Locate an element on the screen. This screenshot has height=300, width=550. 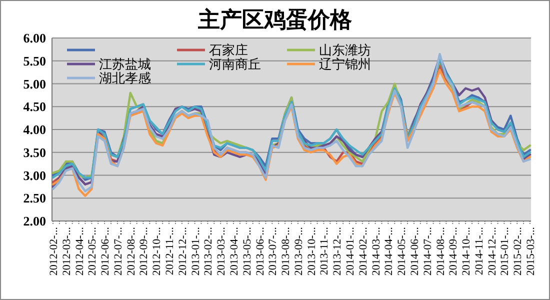
y-tick-label: 4.00 is located at coordinates (34, 130).